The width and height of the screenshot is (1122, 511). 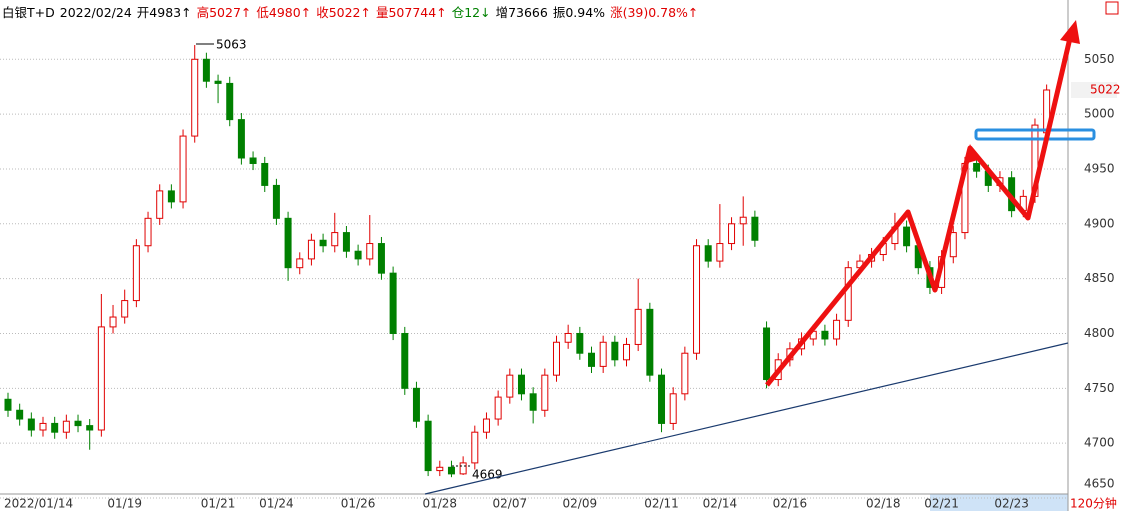 What do you see at coordinates (790, 504) in the screenshot?
I see `x-tick-label: 02/16` at bounding box center [790, 504].